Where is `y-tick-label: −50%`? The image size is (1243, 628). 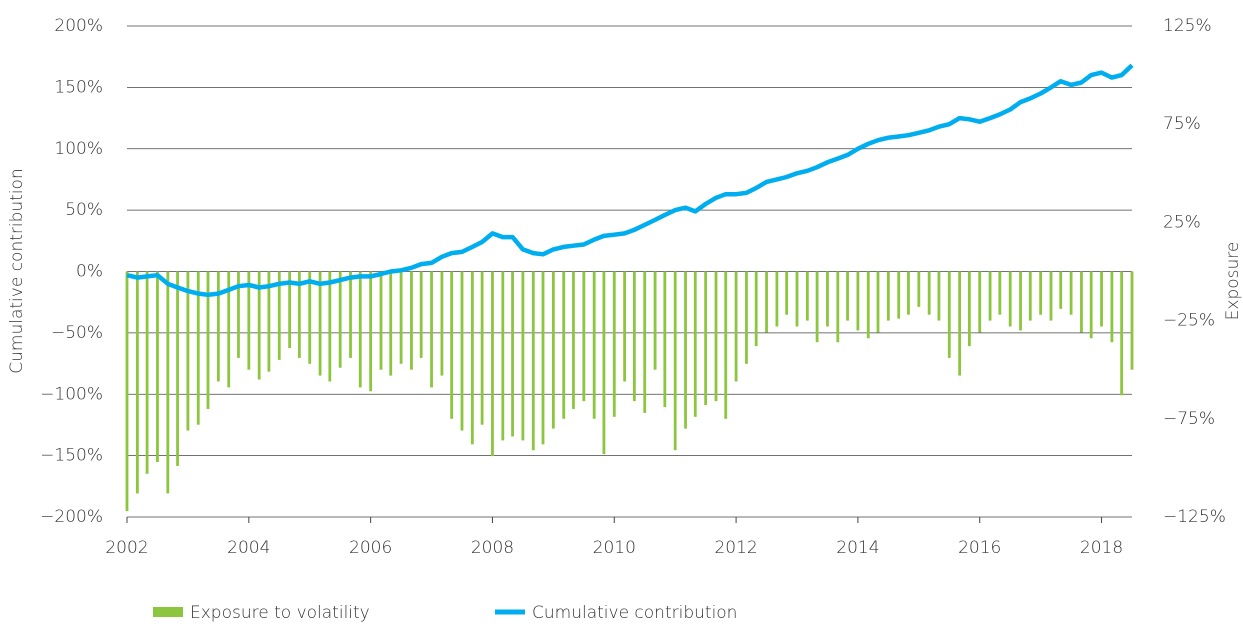
y-tick-label: −50% is located at coordinates (77, 333).